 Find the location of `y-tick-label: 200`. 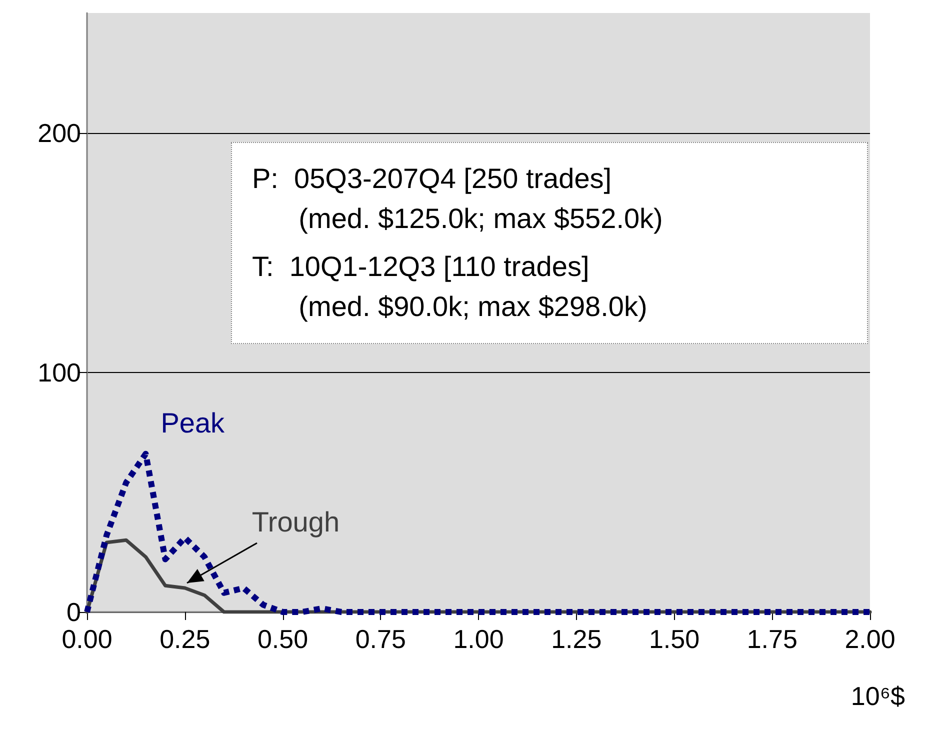

y-tick-label: 200 is located at coordinates (59, 133).